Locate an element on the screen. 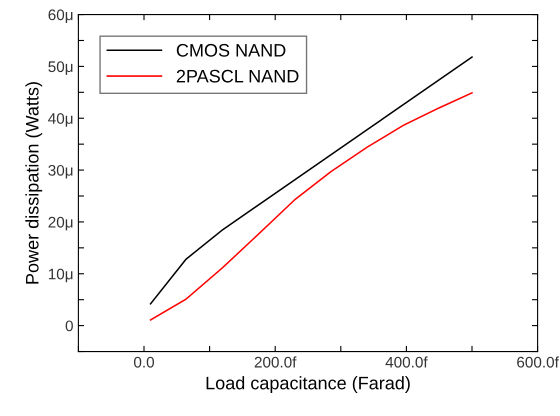 The image size is (560, 416). legend-label: 2PASCL NAND is located at coordinates (237, 76).